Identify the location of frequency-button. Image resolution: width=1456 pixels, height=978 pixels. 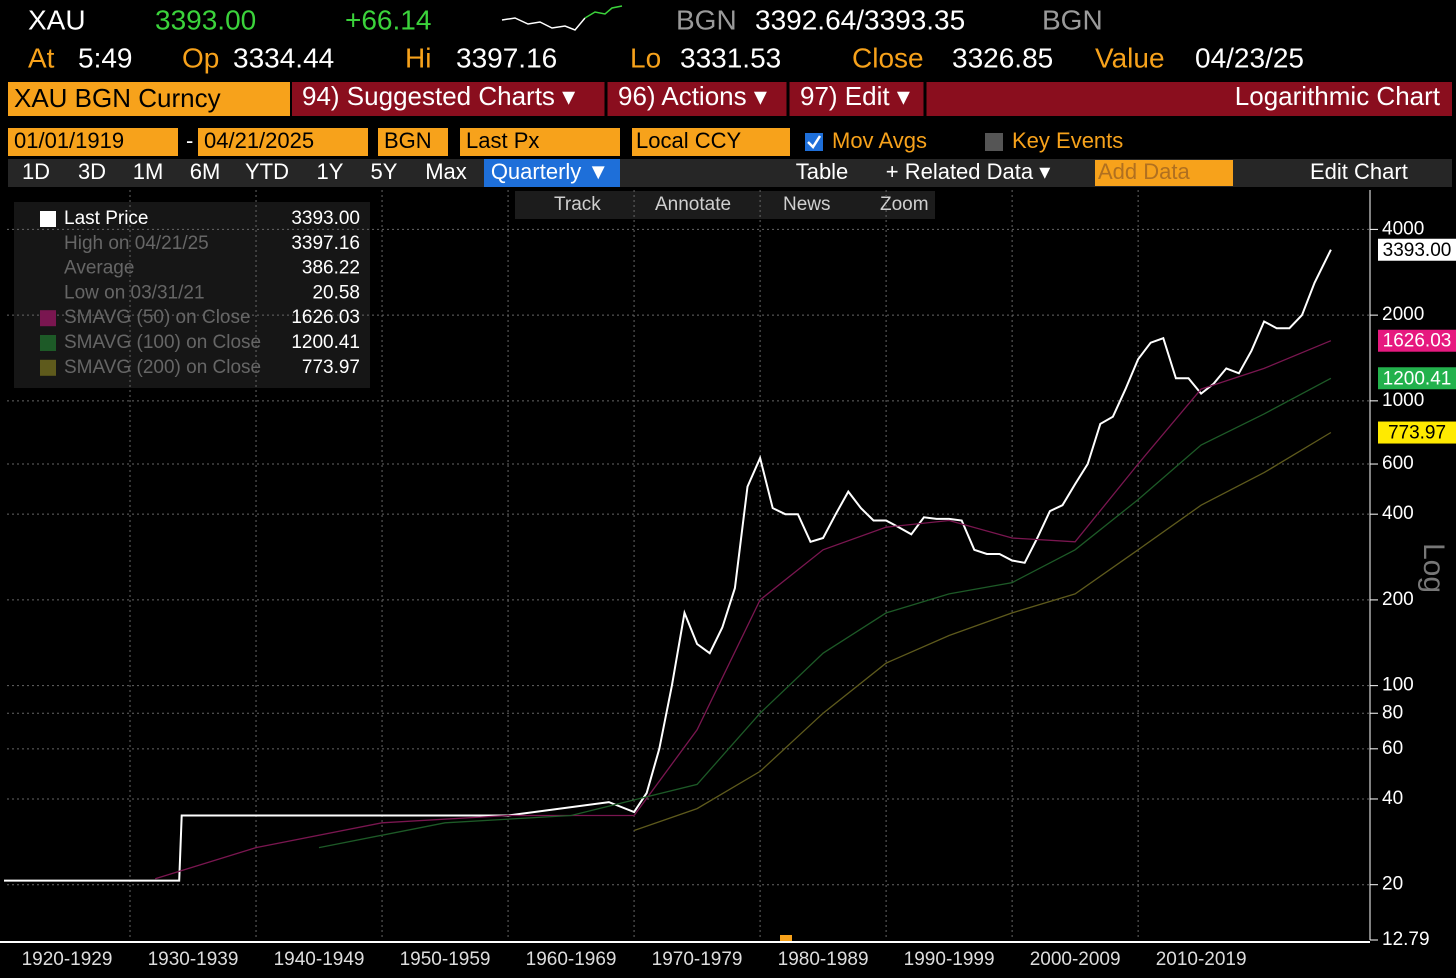
(552, 173).